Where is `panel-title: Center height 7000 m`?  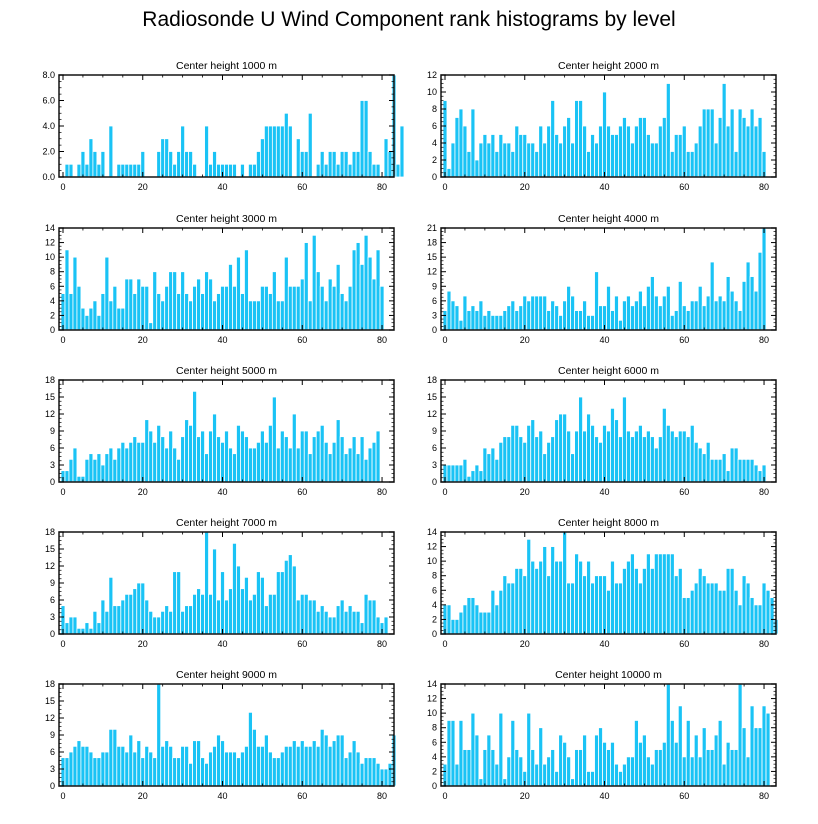
panel-title: Center height 7000 m is located at coordinates (226, 523).